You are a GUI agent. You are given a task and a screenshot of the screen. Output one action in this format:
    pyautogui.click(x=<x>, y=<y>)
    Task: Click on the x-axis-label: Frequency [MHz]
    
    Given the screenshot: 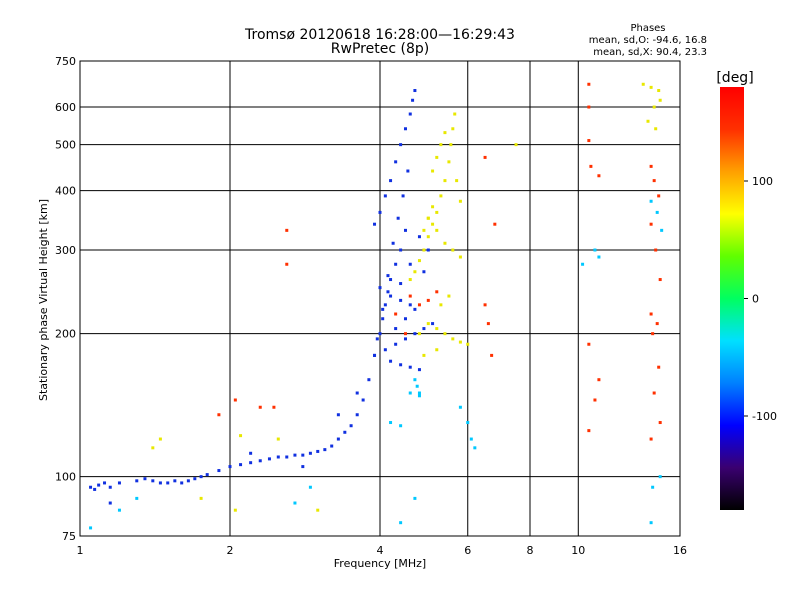 What is the action you would take?
    pyautogui.click(x=380, y=563)
    